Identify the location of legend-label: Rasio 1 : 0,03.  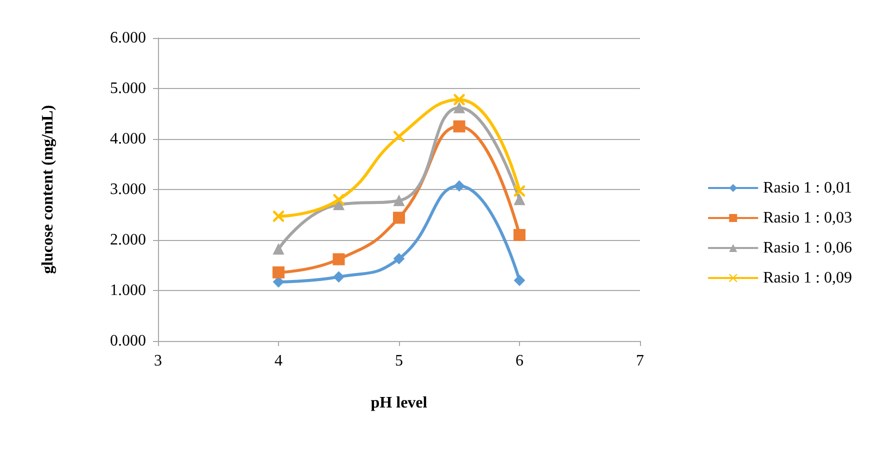
(807, 218).